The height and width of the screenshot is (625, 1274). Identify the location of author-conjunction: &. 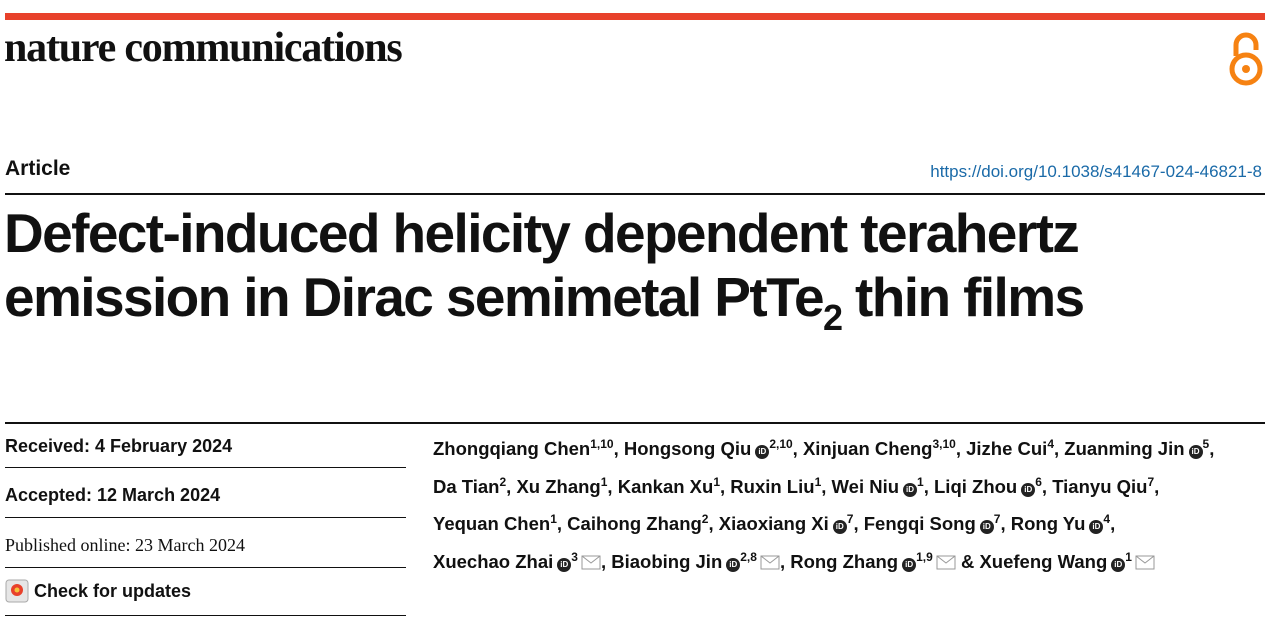
(967, 561).